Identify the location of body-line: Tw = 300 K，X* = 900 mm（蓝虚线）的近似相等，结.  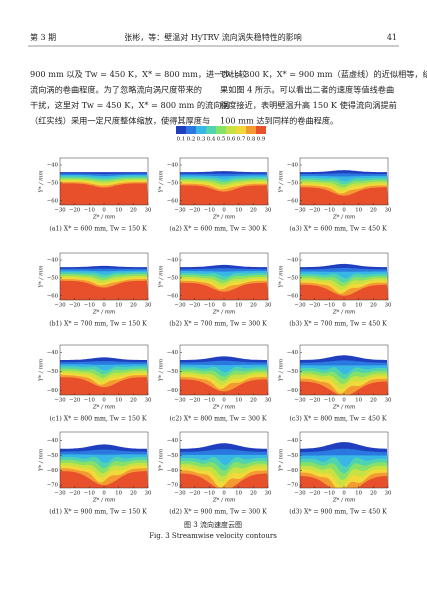
(323, 74).